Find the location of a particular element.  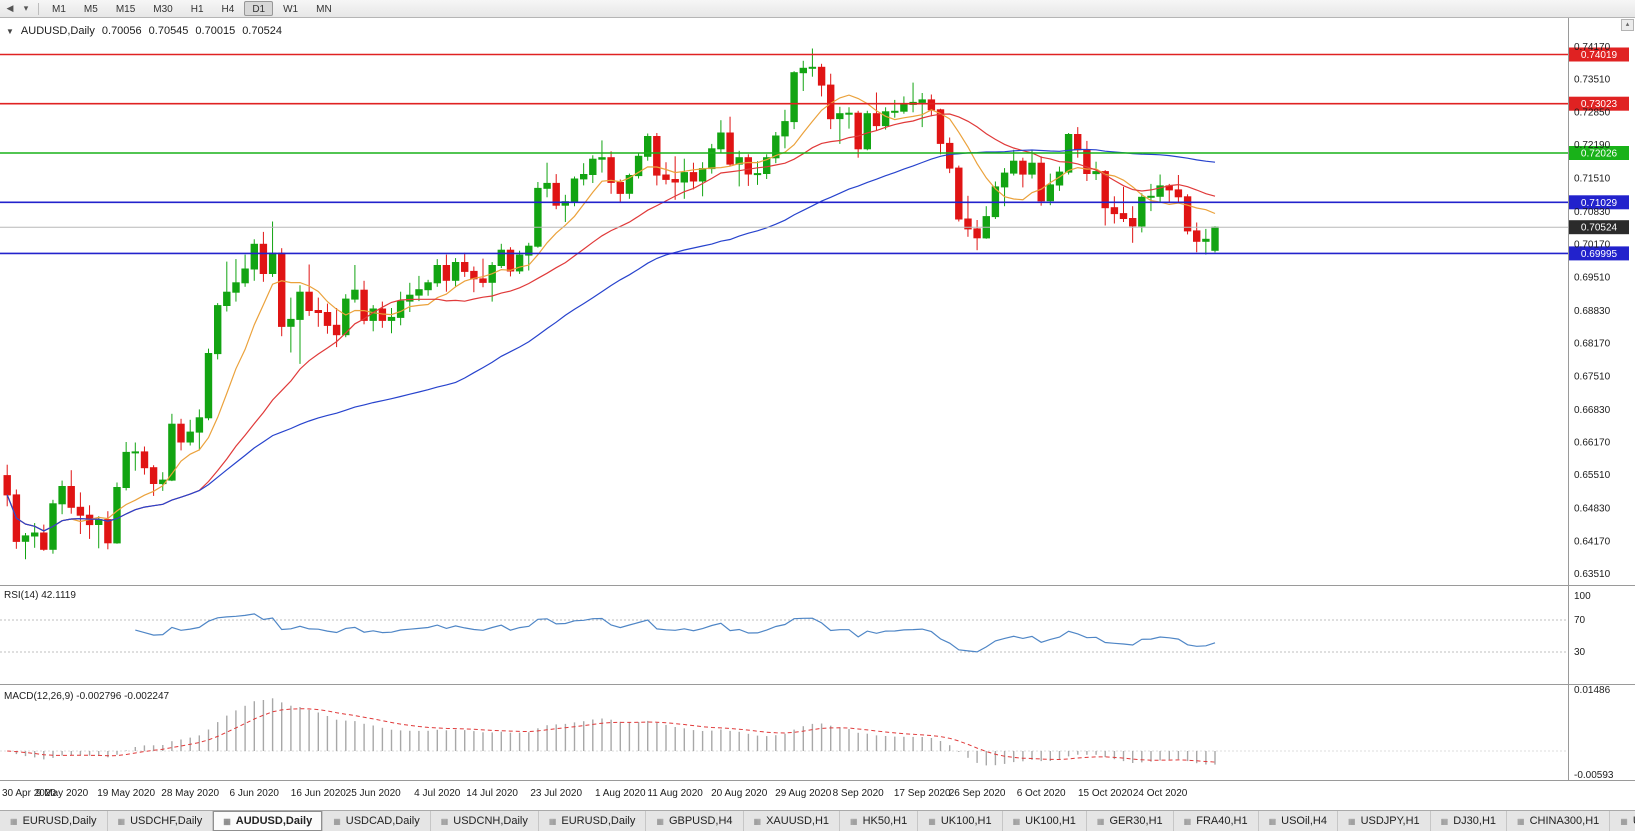

svg-text: 0.70524 is located at coordinates (1599, 228).